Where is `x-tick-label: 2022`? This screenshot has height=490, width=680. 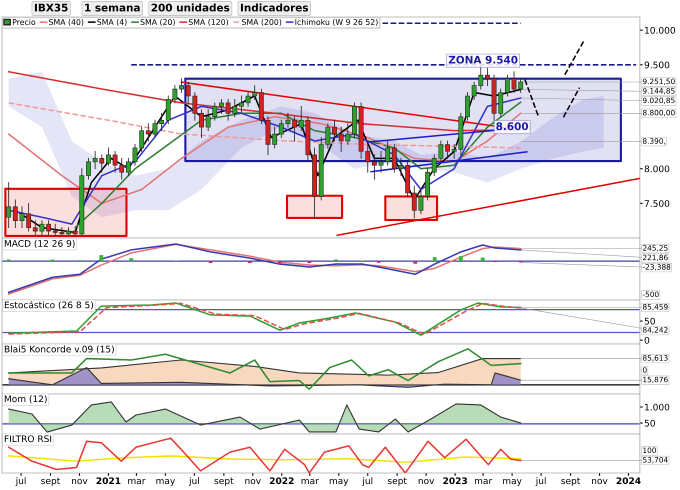 x-tick-label: 2022 is located at coordinates (282, 480).